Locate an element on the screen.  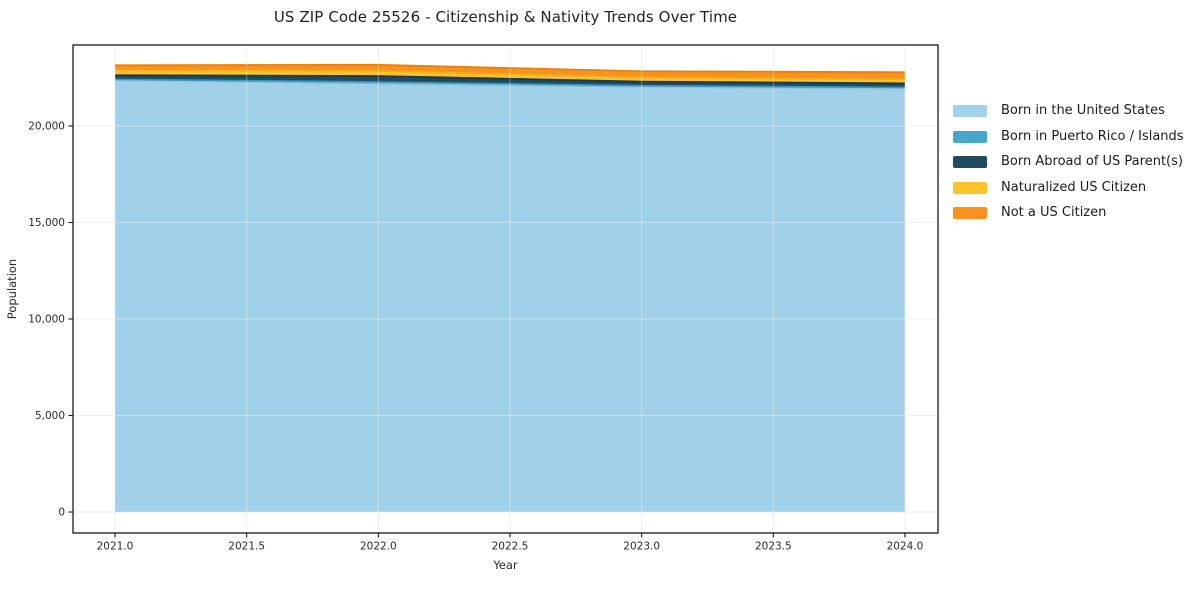
legend-swatch-naturalized is located at coordinates (970, 187).